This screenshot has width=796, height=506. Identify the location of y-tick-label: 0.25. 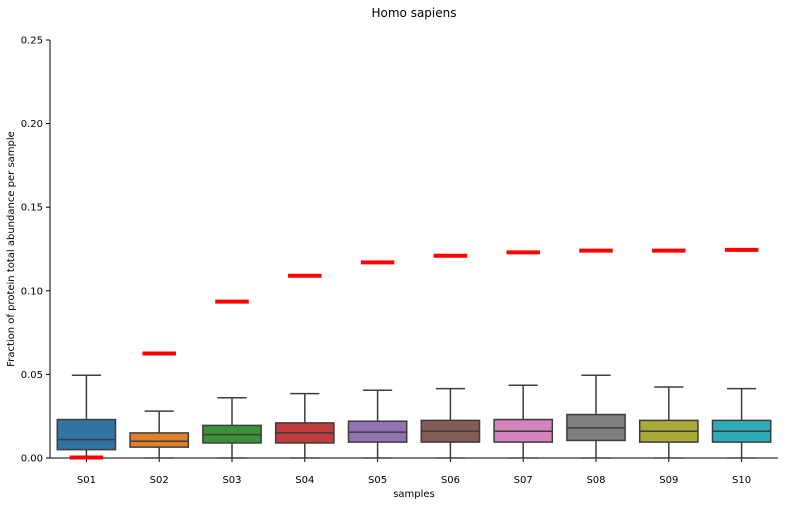
(32, 41).